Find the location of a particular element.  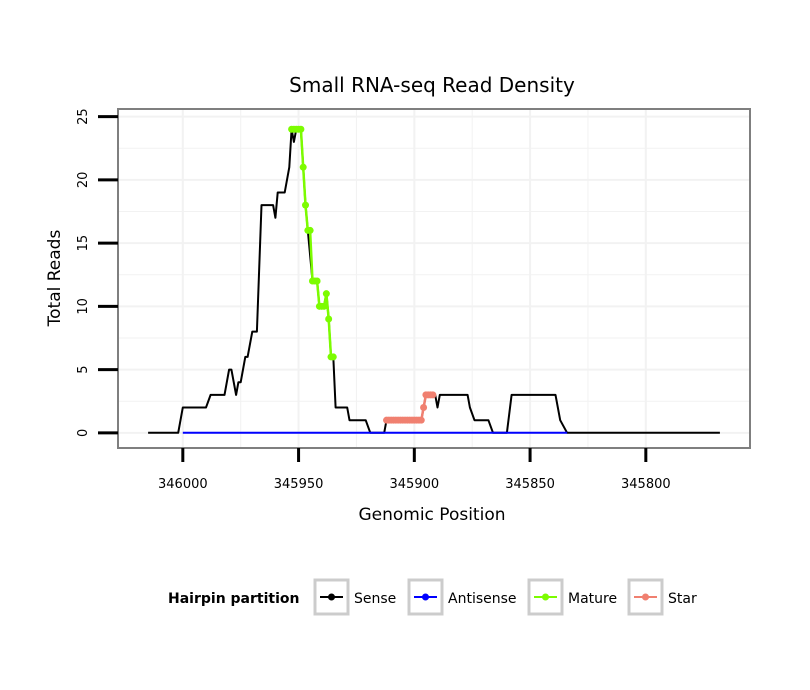

y-tick-label: 25 is located at coordinates (83, 116).